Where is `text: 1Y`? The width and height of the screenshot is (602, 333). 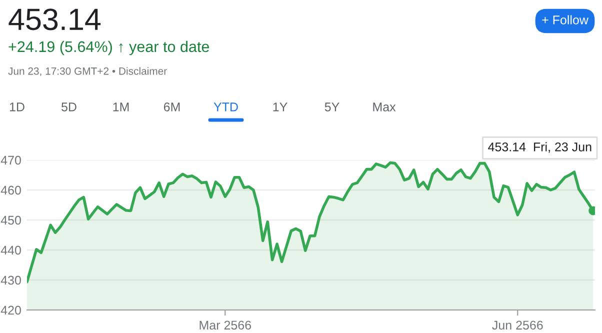
text: 1Y is located at coordinates (280, 107).